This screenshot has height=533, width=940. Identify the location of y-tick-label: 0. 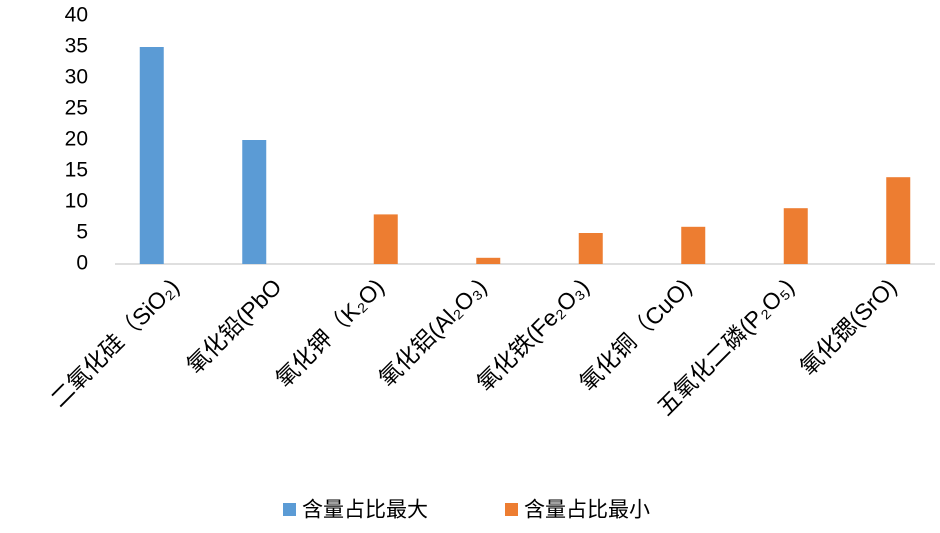
(82, 263).